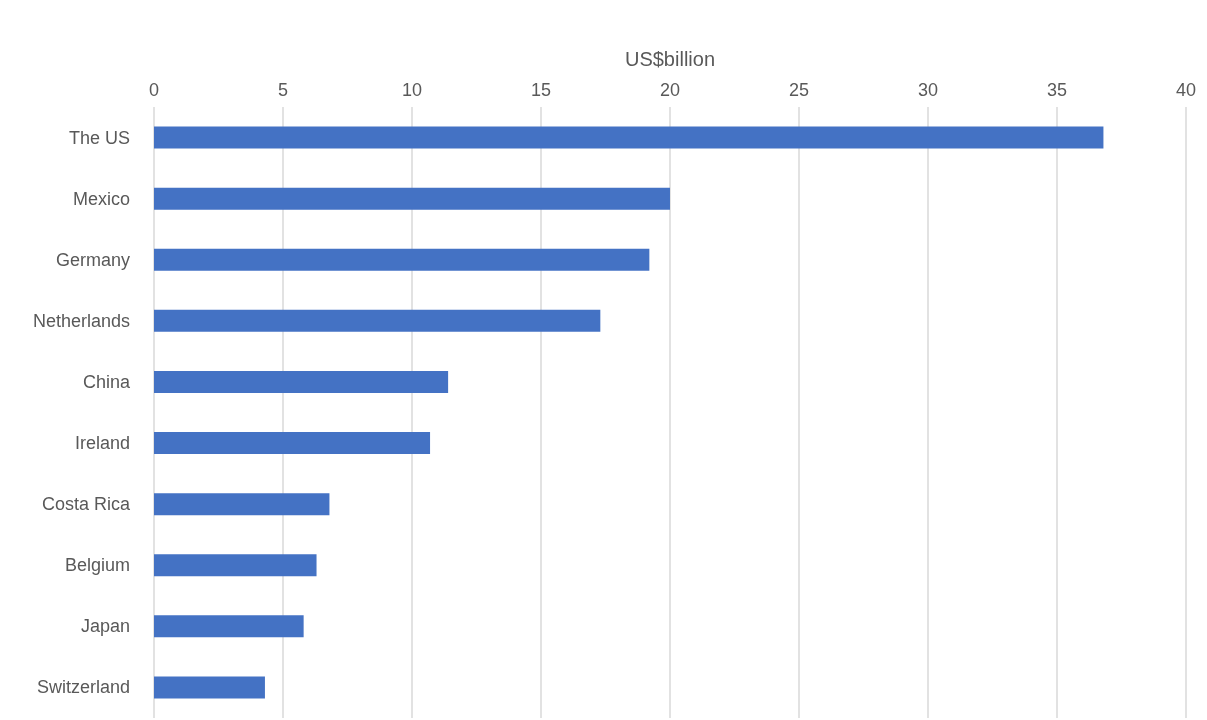  I want to click on x-tick-label: 15, so click(541, 90).